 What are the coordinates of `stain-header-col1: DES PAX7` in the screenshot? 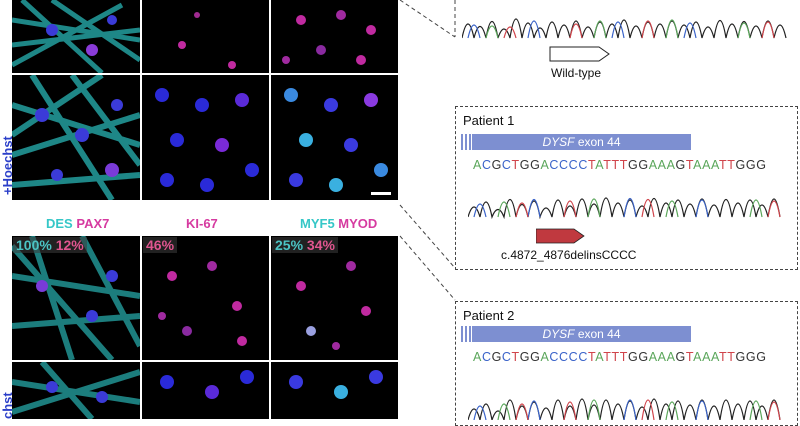 It's located at (77, 223).